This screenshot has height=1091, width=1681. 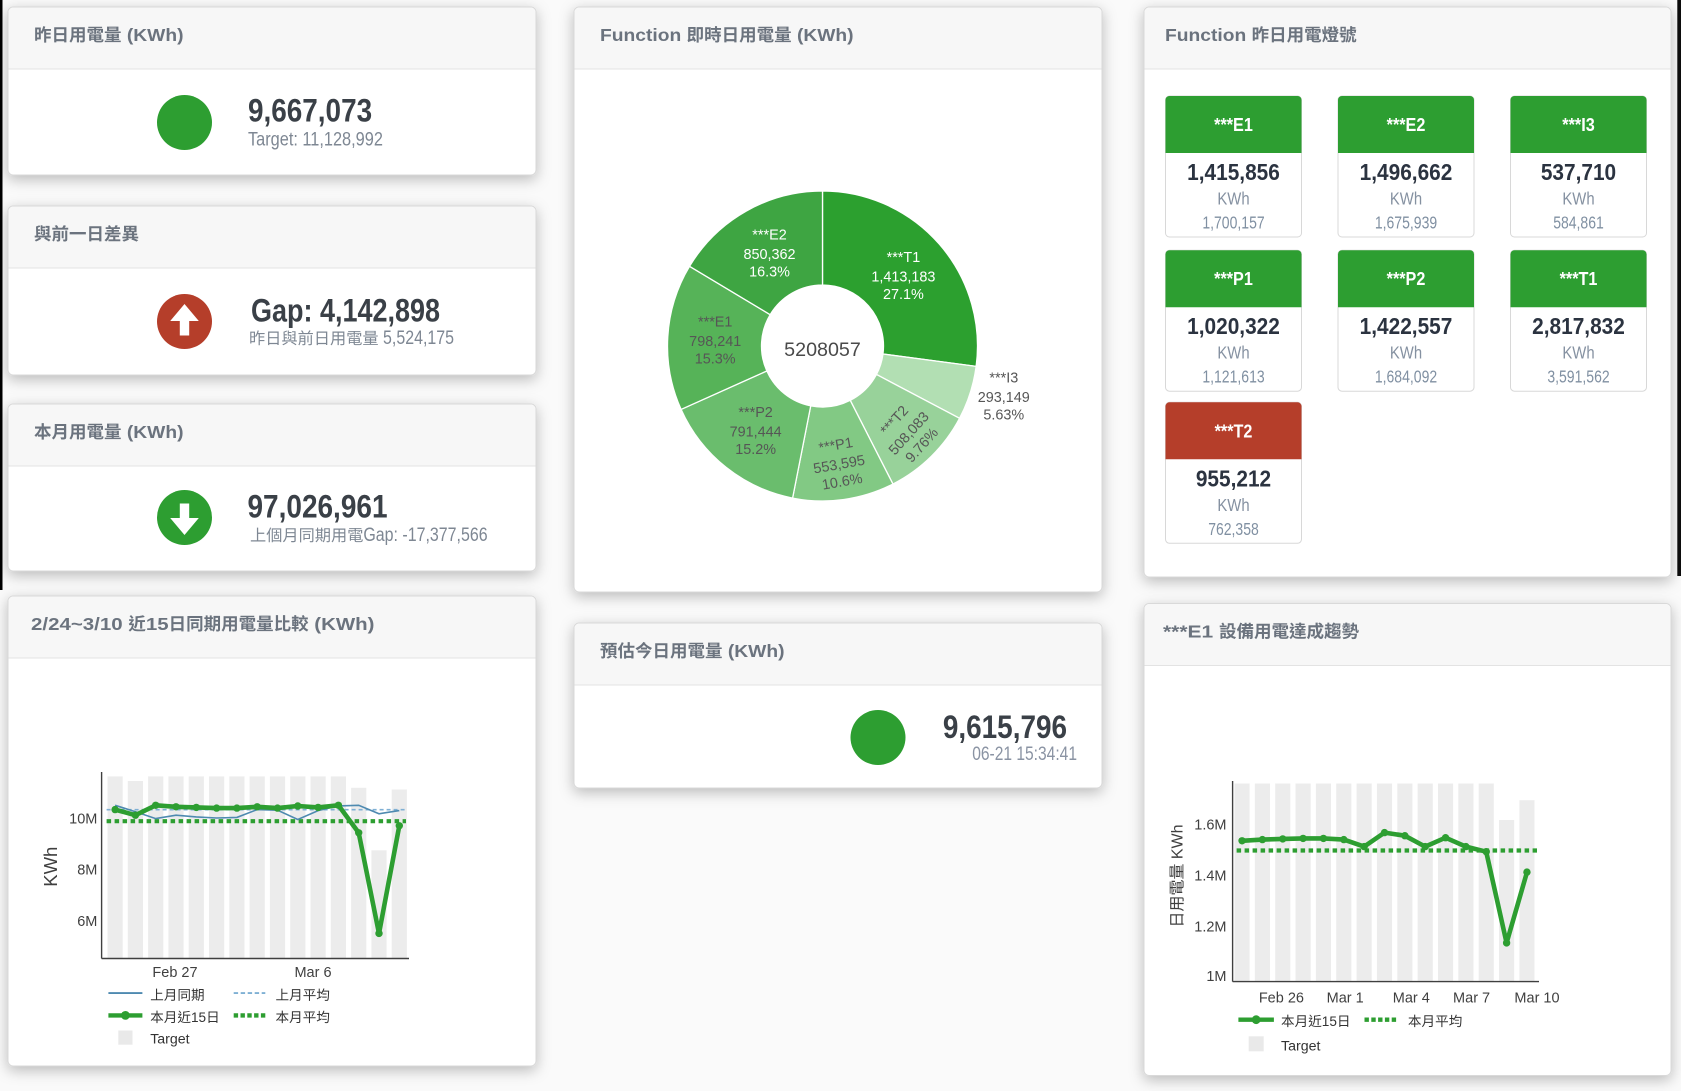 What do you see at coordinates (1233, 478) in the screenshot?
I see `svg-text: 955,212` at bounding box center [1233, 478].